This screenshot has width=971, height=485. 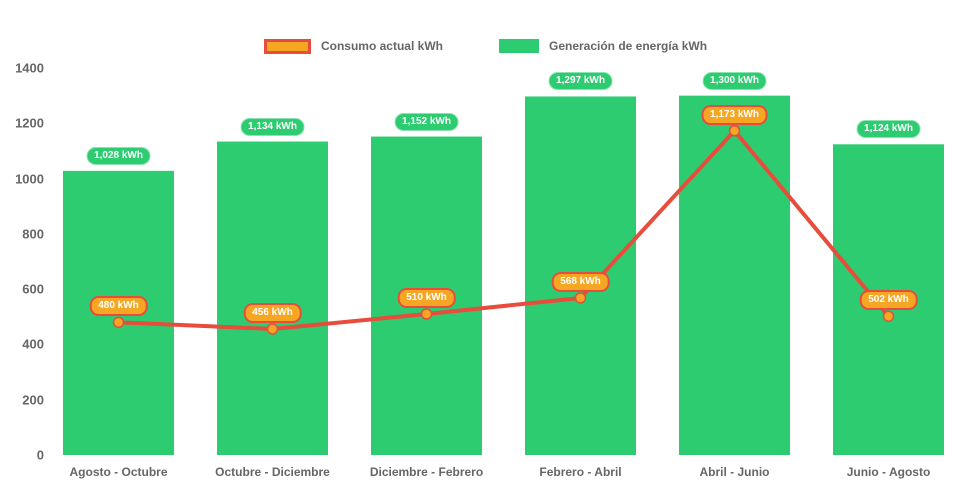 What do you see at coordinates (287, 46) in the screenshot?
I see `consumo-swatch-icon` at bounding box center [287, 46].